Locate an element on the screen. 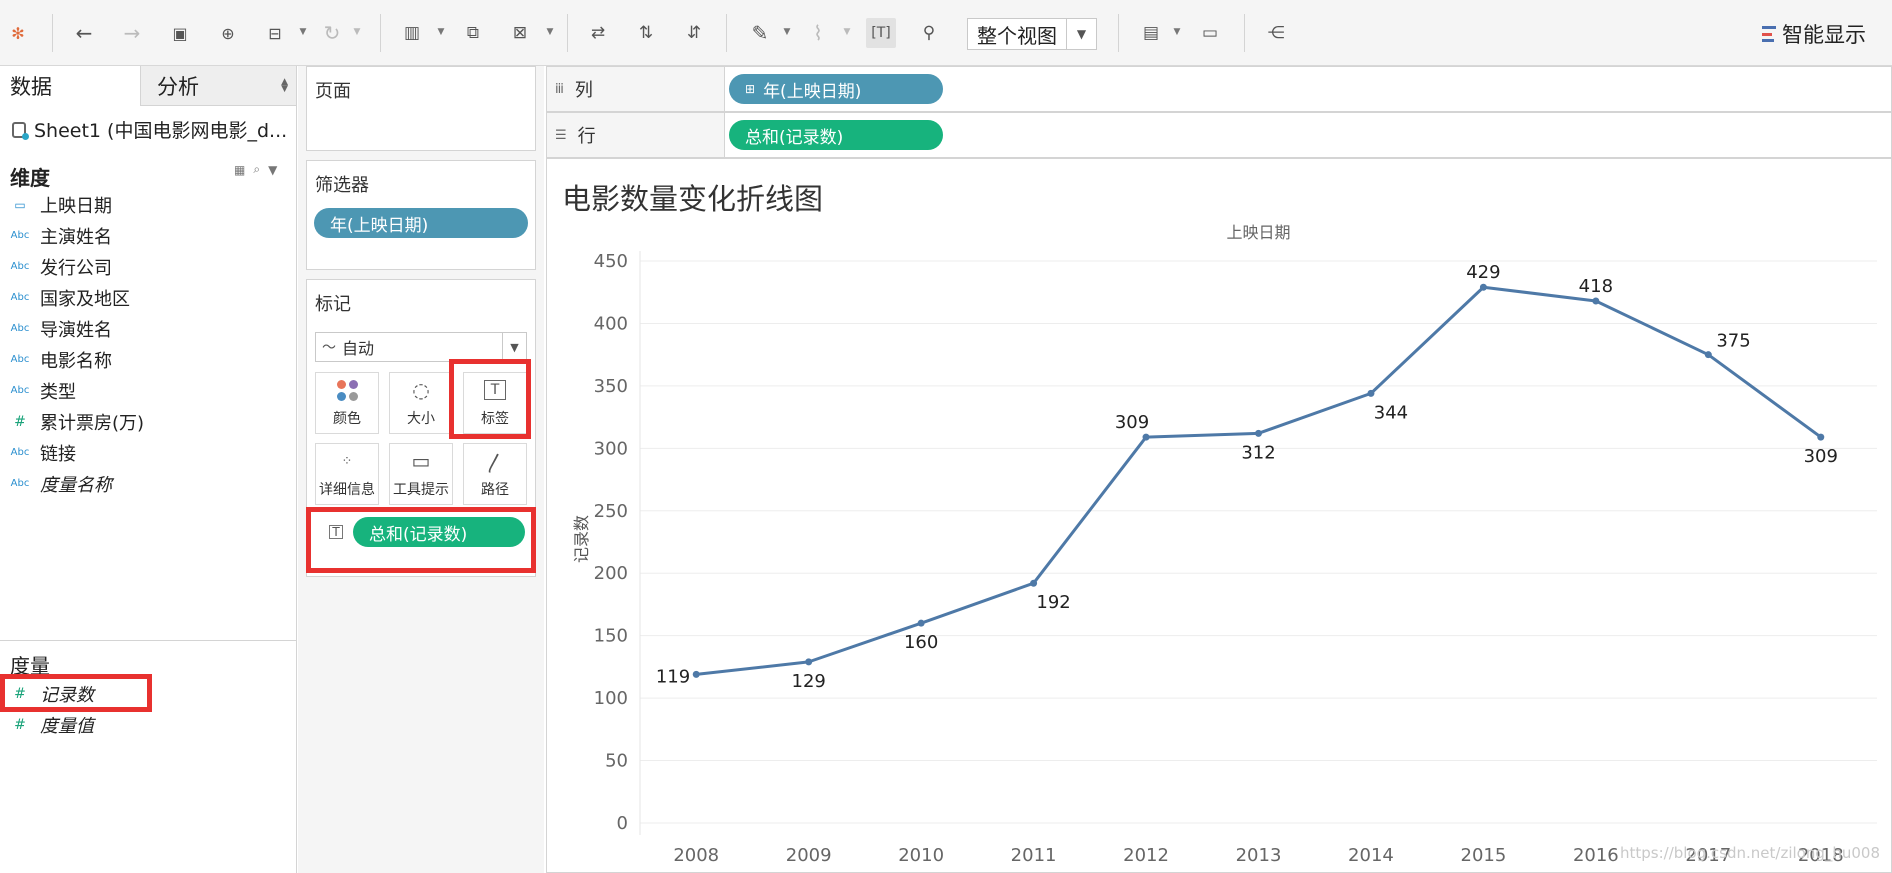 This screenshot has width=1892, height=873. y-tick-label: 300 is located at coordinates (611, 448).